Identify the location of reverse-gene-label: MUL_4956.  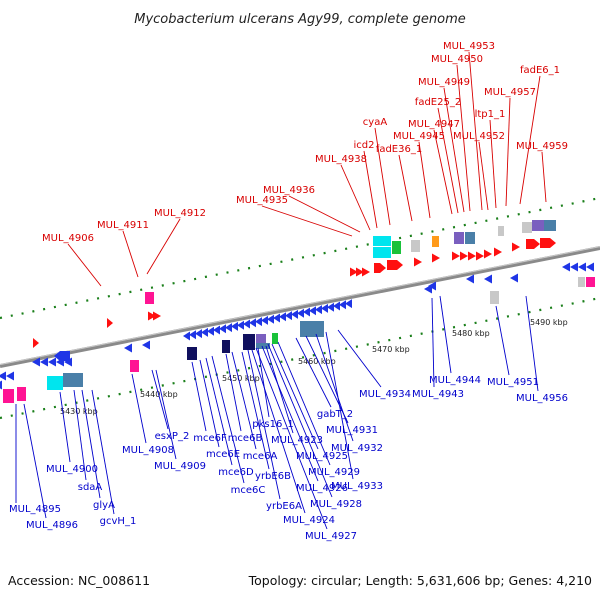
(542, 398).